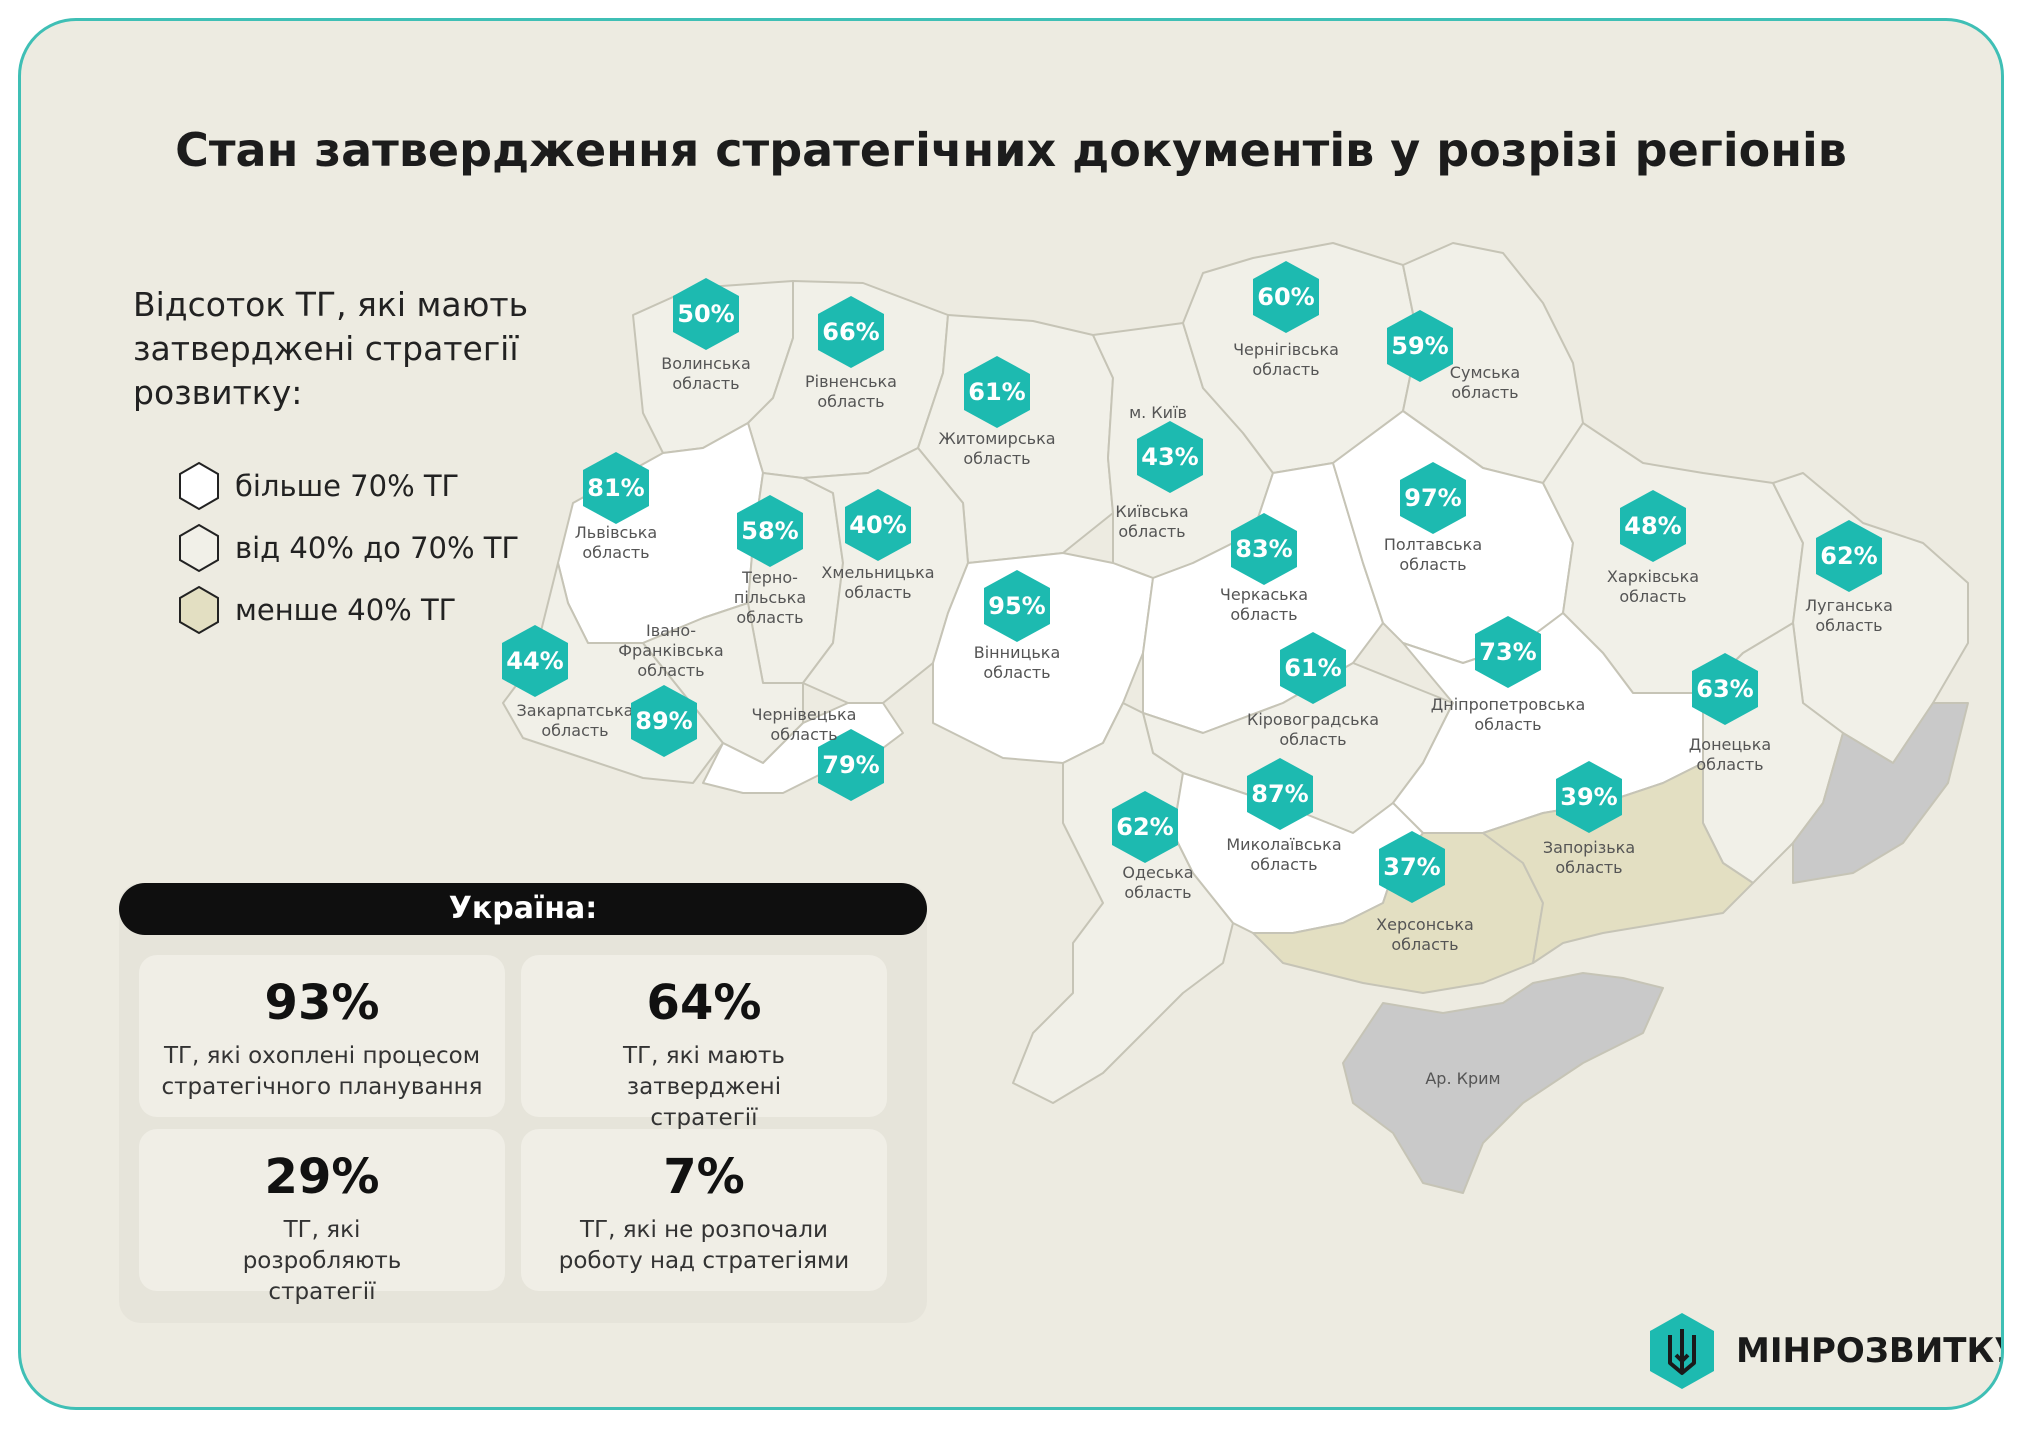 The image size is (2024, 1429). I want to click on region-percent-badge: 97%, so click(1433, 498).